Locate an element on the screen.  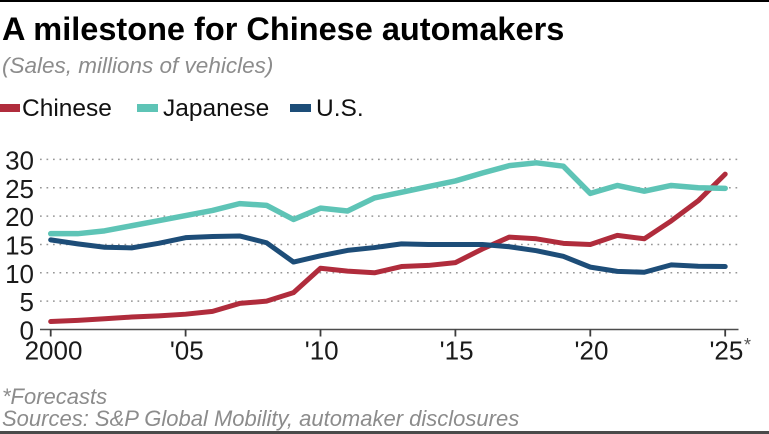
svg-text: 0 is located at coordinates (27, 331).